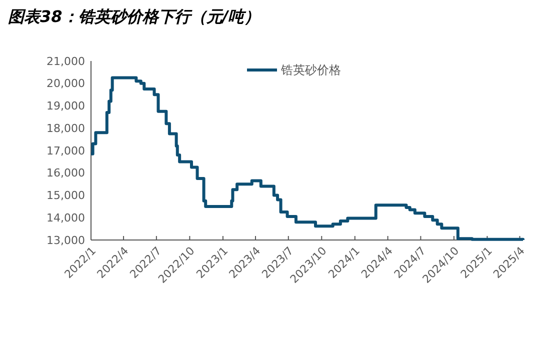 This screenshot has height=342, width=559. Describe the element at coordinates (65, 195) in the screenshot. I see `y-tick-label: 15,000` at that location.